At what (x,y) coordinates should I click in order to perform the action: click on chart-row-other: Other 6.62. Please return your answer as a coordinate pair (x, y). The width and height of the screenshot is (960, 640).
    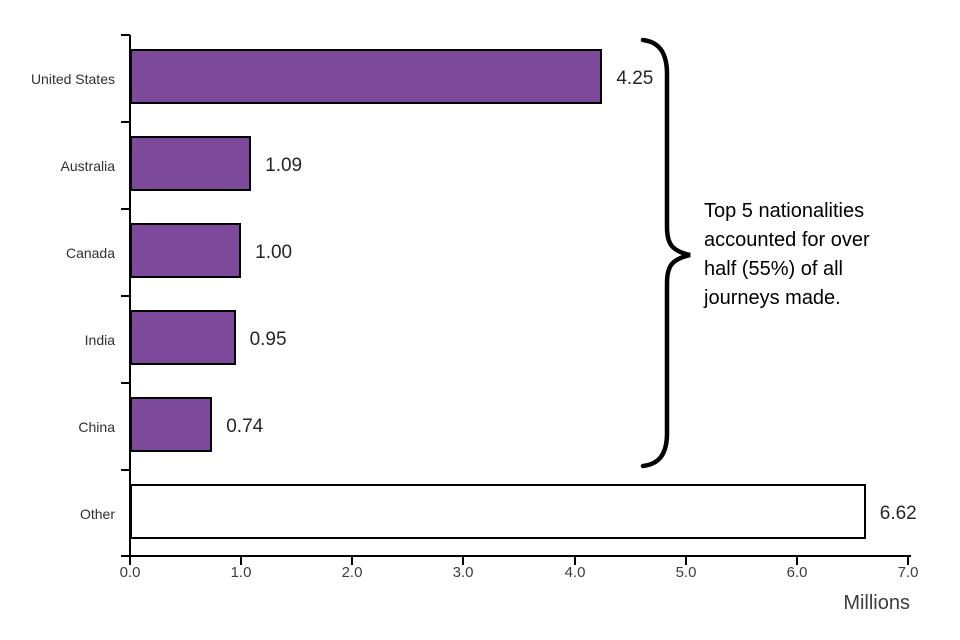
    Looking at the image, I should click on (480, 513).